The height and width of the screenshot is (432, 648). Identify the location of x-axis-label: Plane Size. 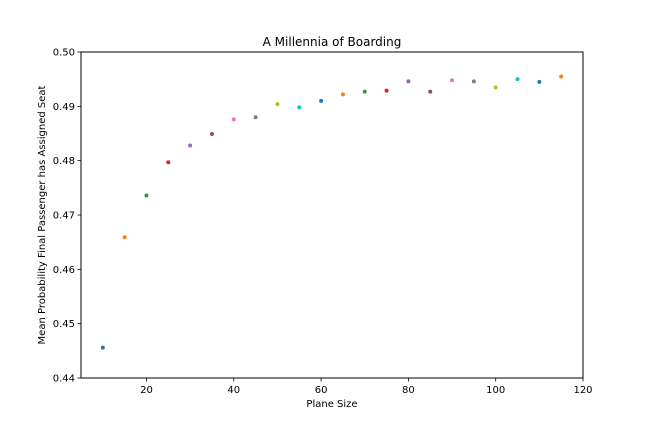
(331, 404).